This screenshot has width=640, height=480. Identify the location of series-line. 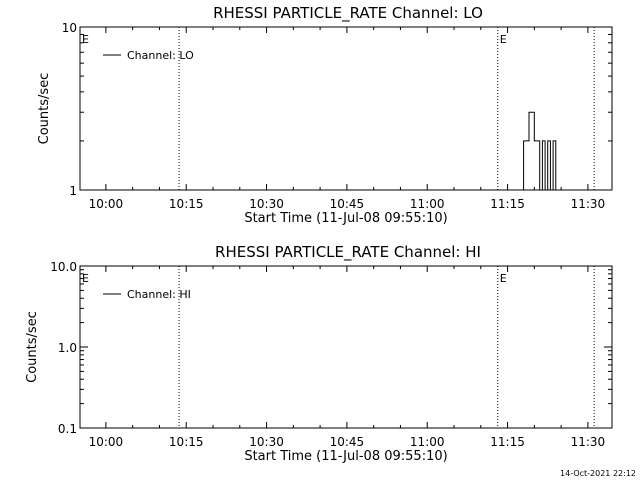
(540, 151).